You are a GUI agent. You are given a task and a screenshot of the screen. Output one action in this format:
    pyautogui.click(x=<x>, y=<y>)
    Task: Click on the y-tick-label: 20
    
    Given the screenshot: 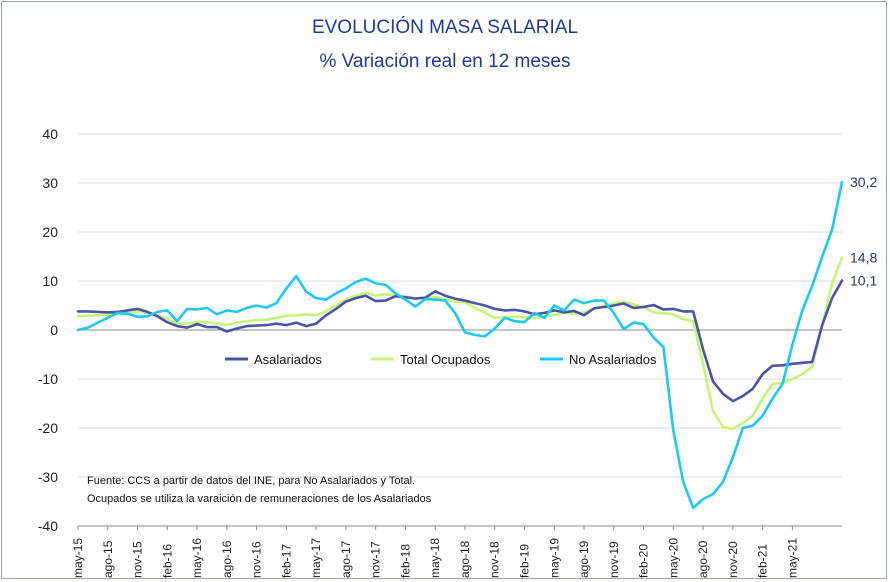 What is the action you would take?
    pyautogui.click(x=50, y=232)
    